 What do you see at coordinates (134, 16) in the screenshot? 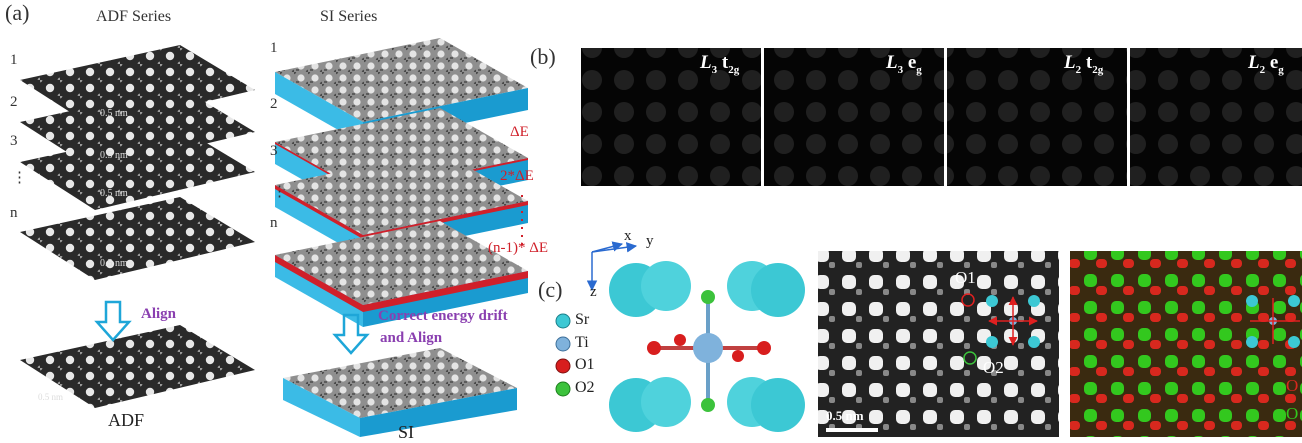
I see `adf-series-title: ADF Series` at bounding box center [134, 16].